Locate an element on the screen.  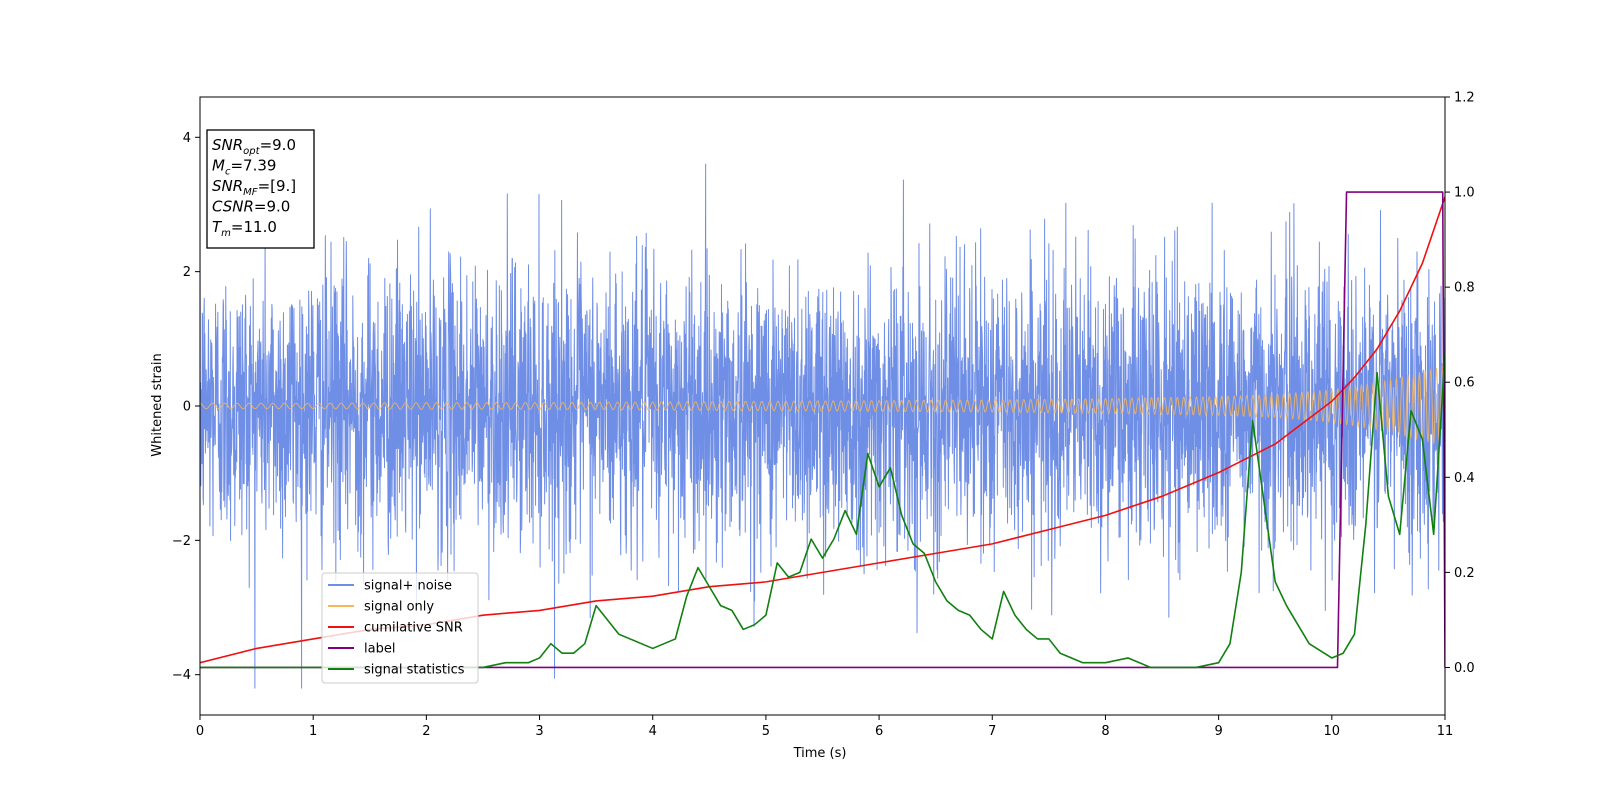
x-tick-label: 3 is located at coordinates (539, 731).